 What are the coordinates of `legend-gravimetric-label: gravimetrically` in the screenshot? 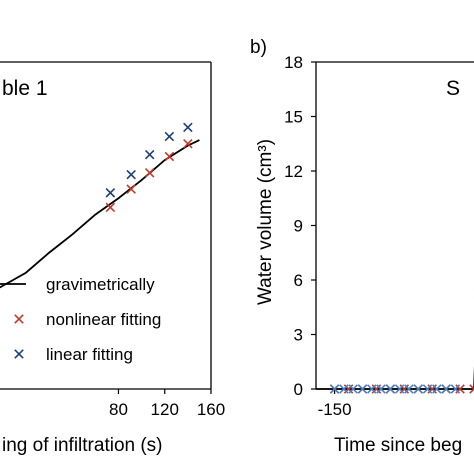 It's located at (100, 284).